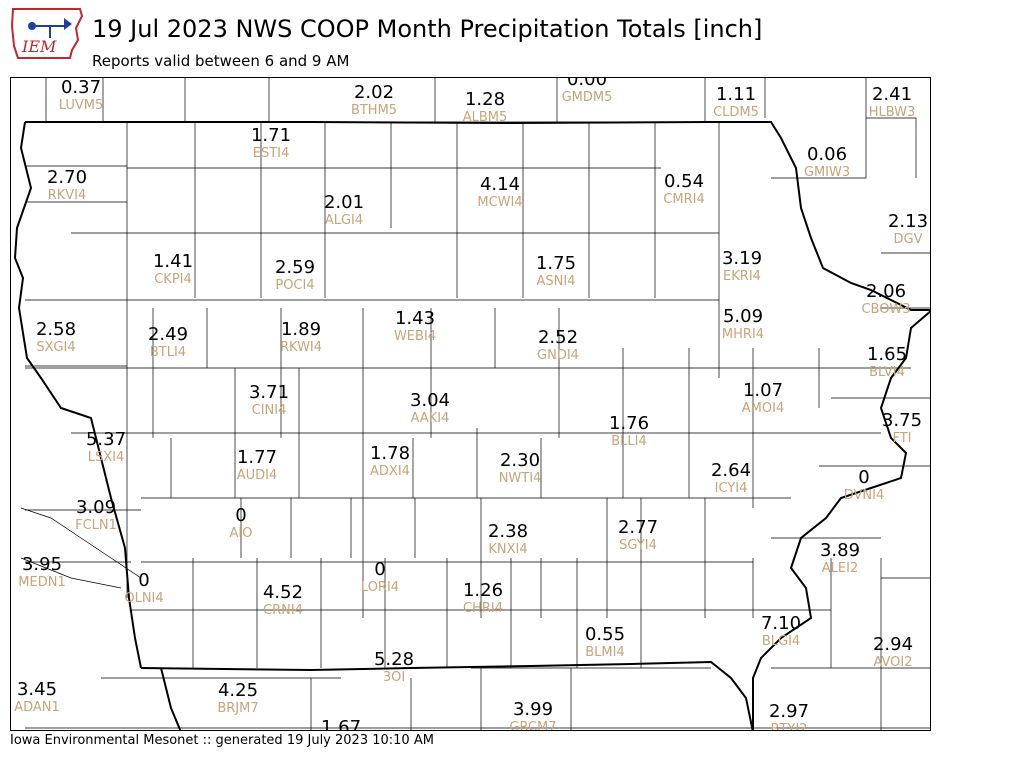  Describe the element at coordinates (56, 347) in the screenshot. I see `station-id: SXGI4` at that location.